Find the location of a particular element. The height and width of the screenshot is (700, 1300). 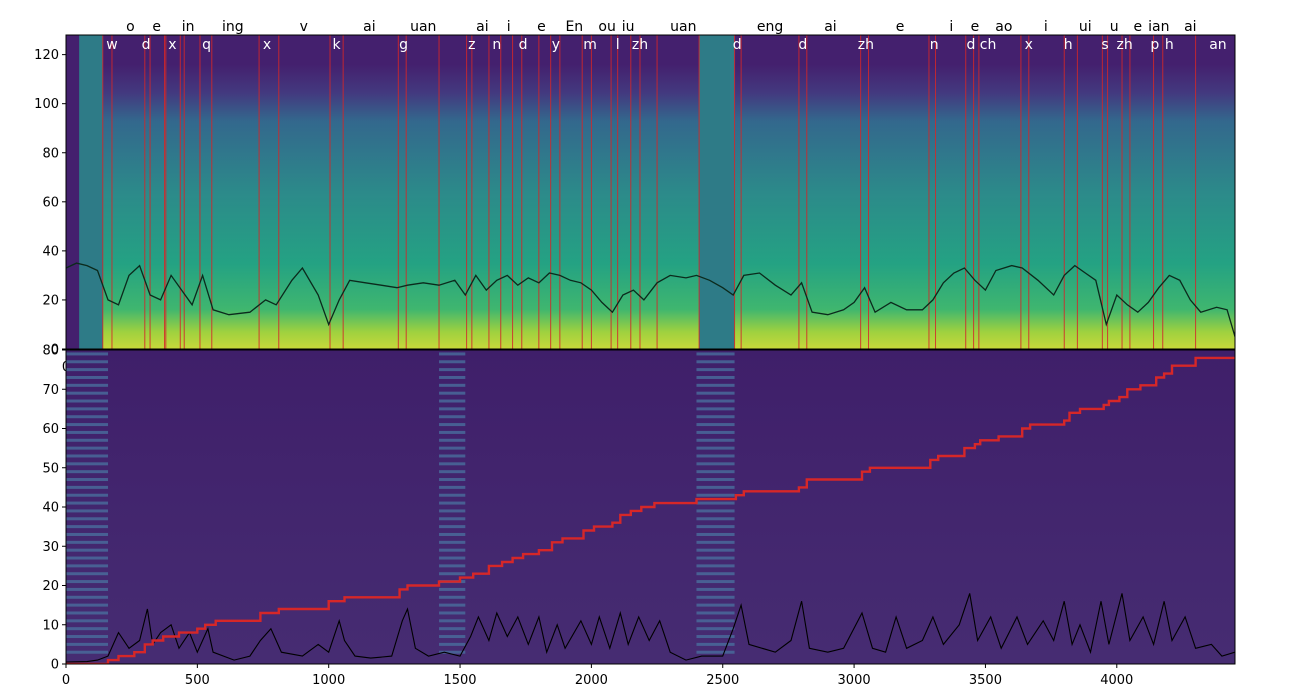

phoneme-label-top: u is located at coordinates (1114, 27).